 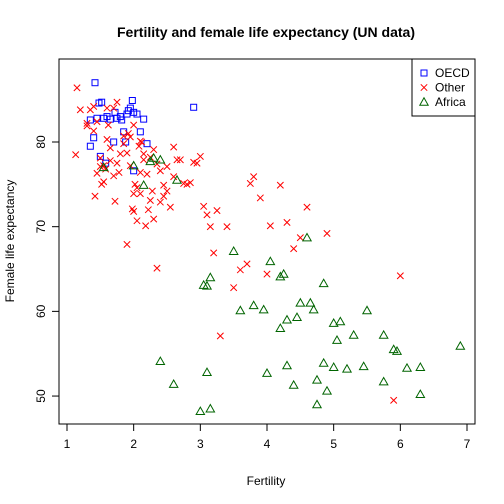 What do you see at coordinates (200, 444) in the screenshot?
I see `x-tick-label-3: 3` at bounding box center [200, 444].